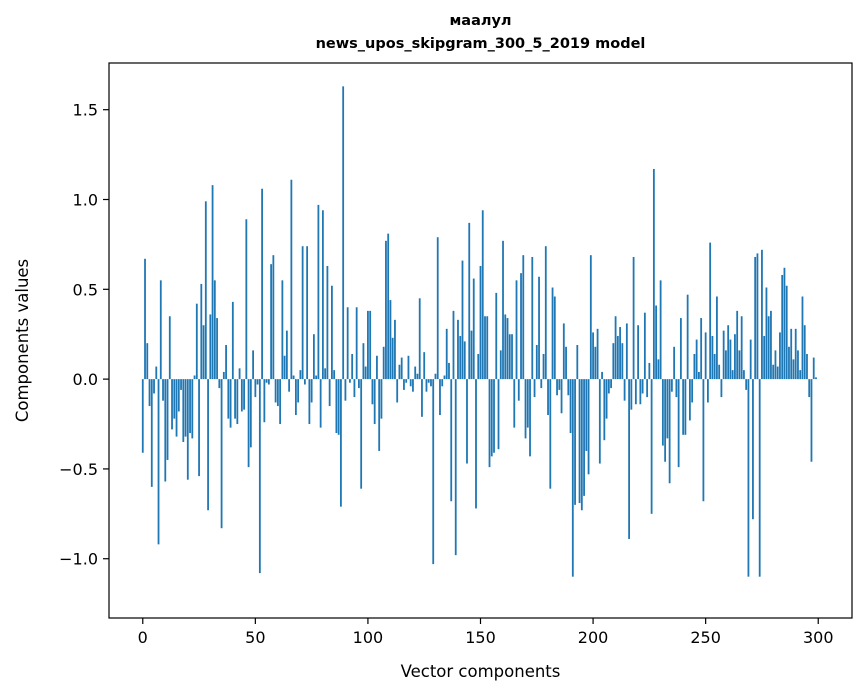  Describe the element at coordinates (593, 637) in the screenshot. I see `x-tick-label: 200` at that location.